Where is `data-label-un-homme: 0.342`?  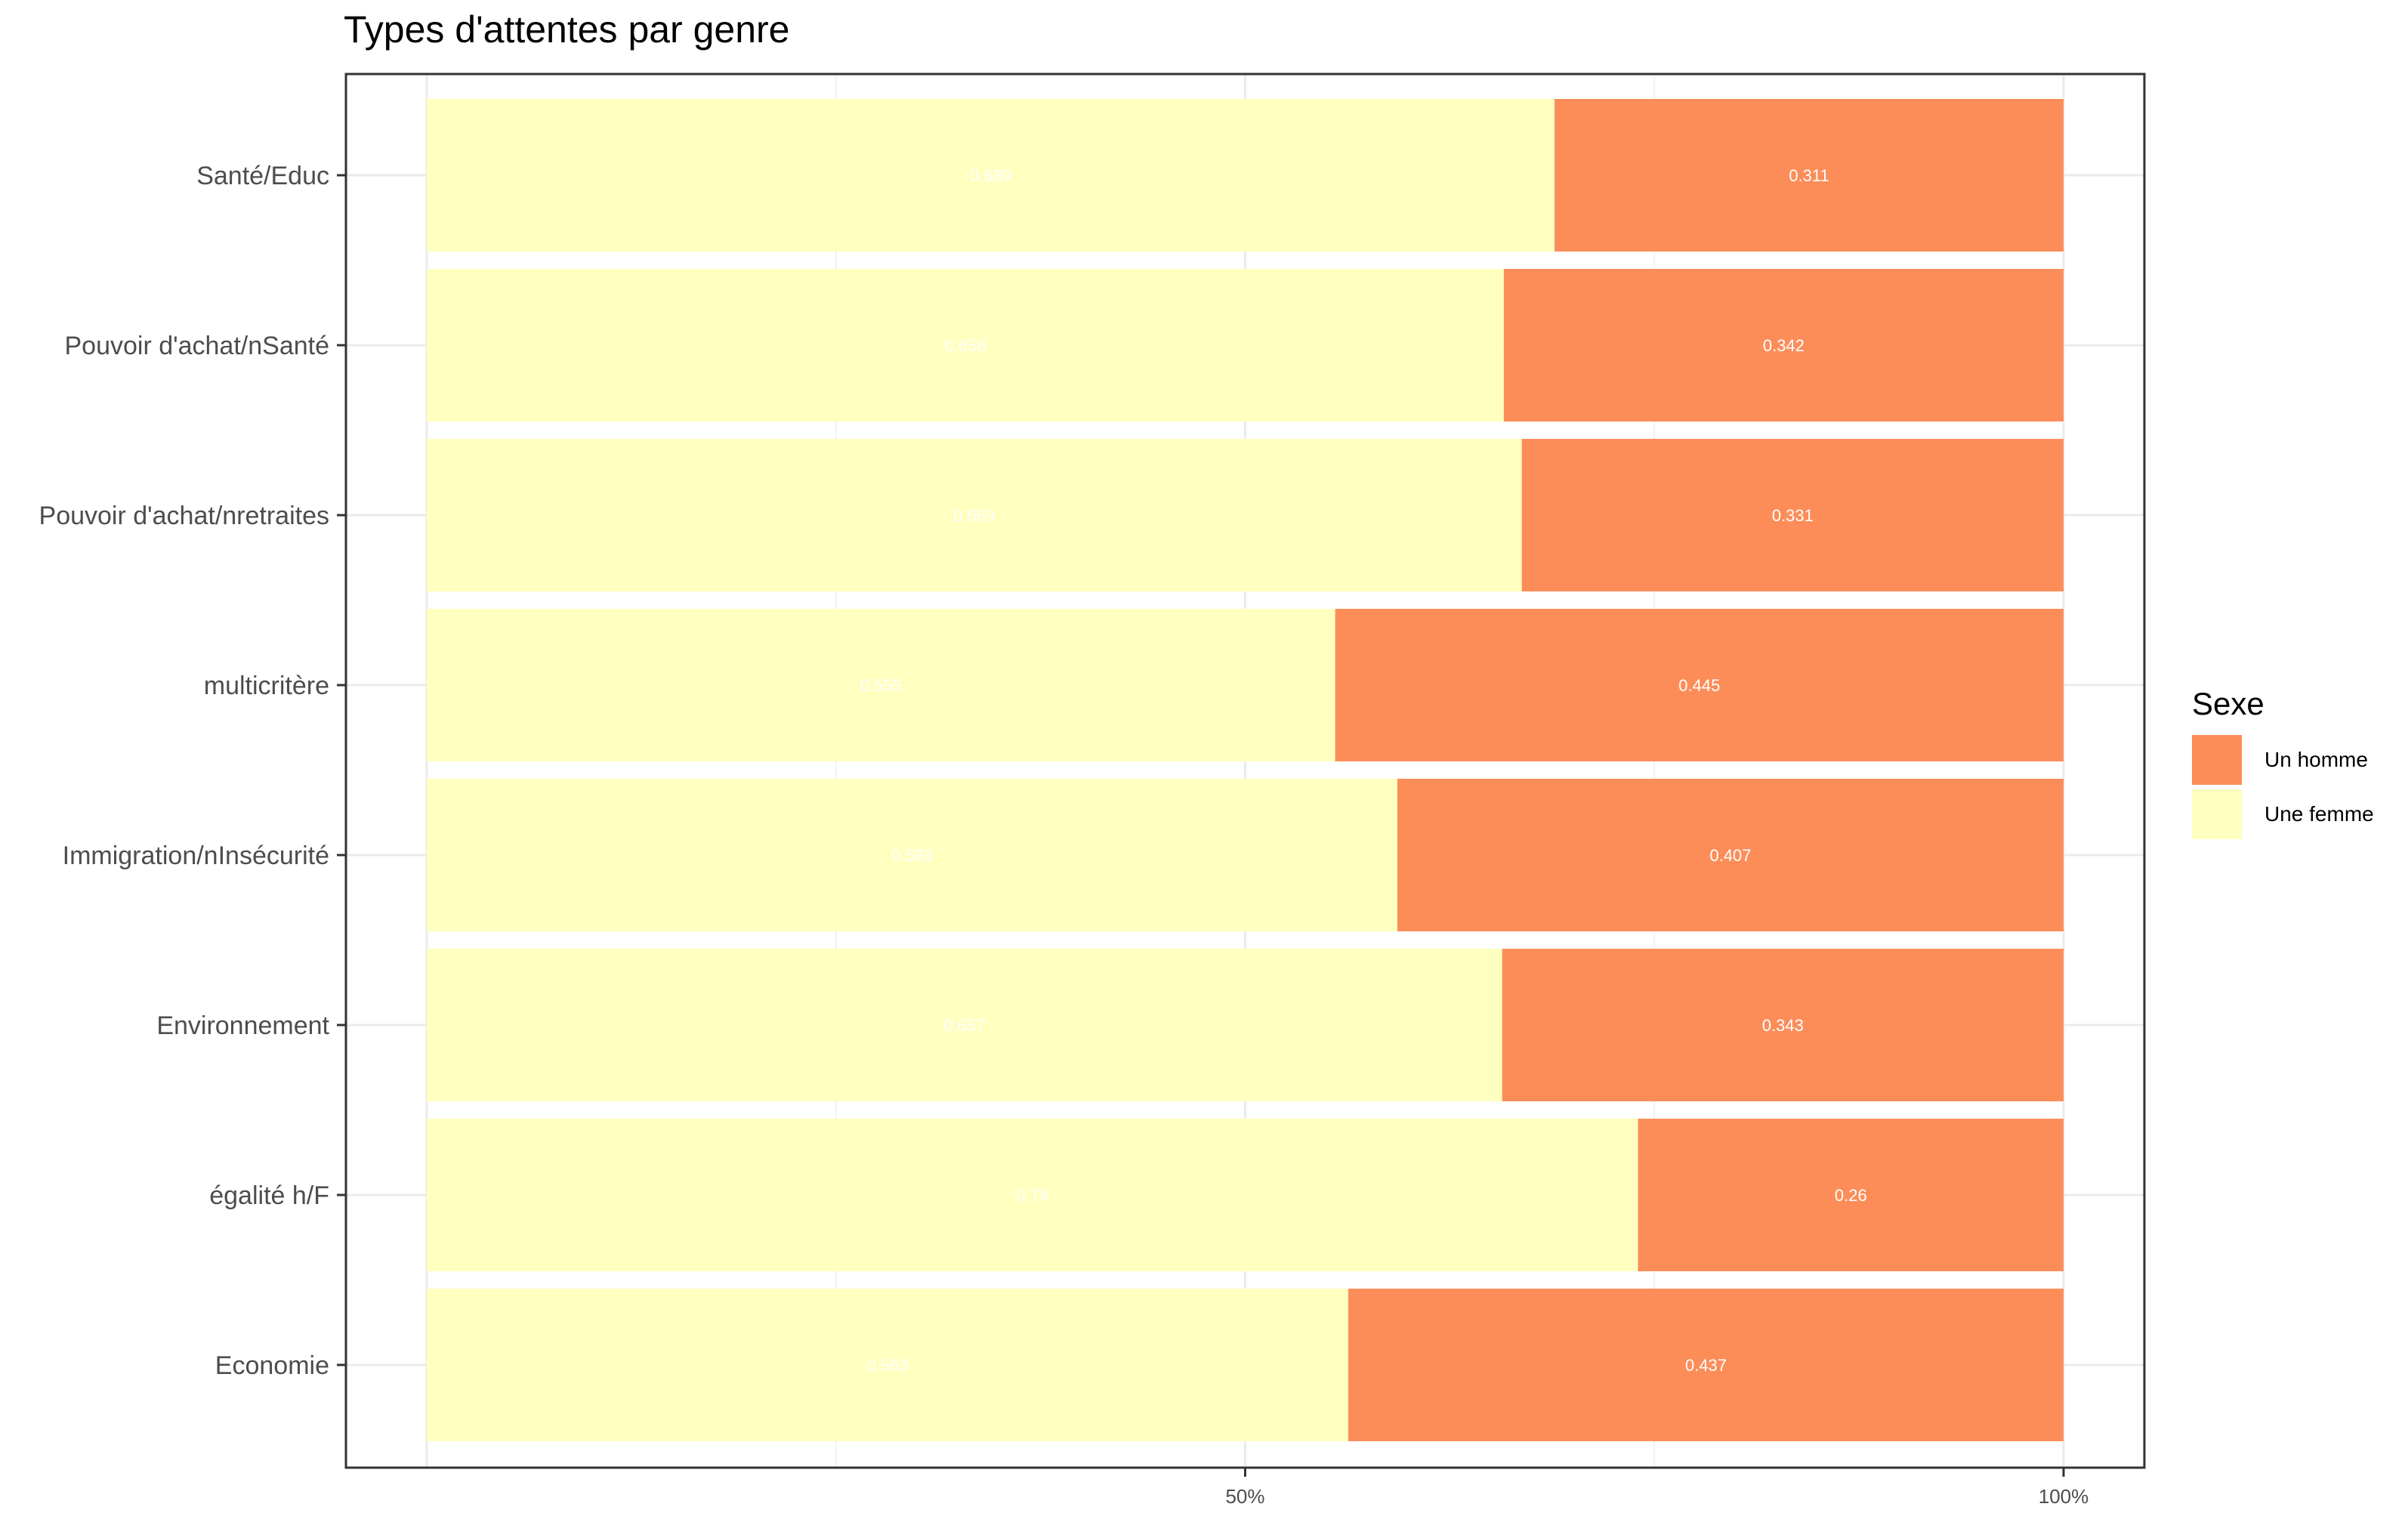
data-label-un-homme: 0.342 is located at coordinates (1783, 345).